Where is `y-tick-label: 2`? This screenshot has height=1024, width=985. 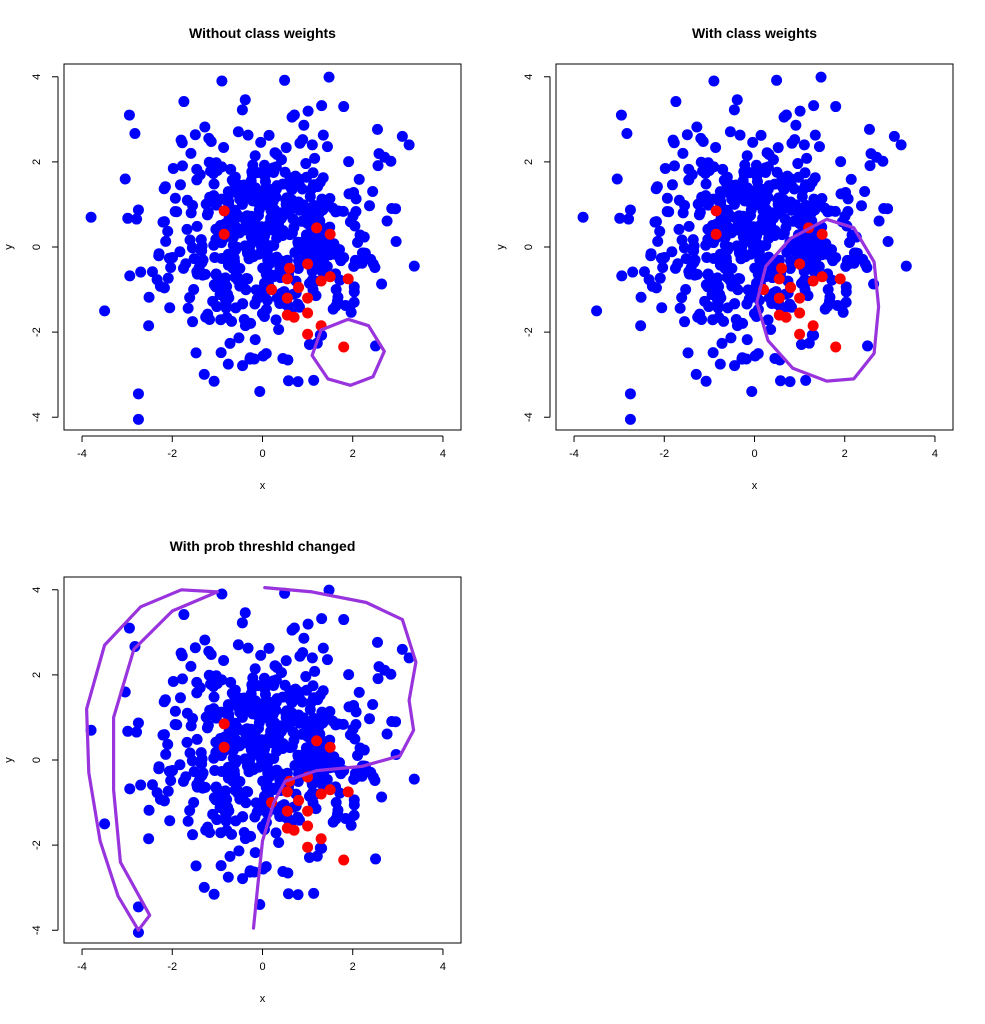 y-tick-label: 2 is located at coordinates (529, 162).